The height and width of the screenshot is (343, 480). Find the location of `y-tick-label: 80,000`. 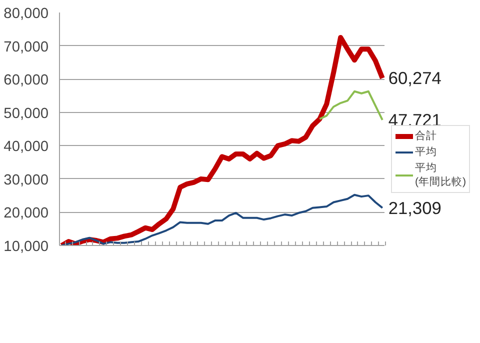

y-tick-label: 80,000 is located at coordinates (26, 14).